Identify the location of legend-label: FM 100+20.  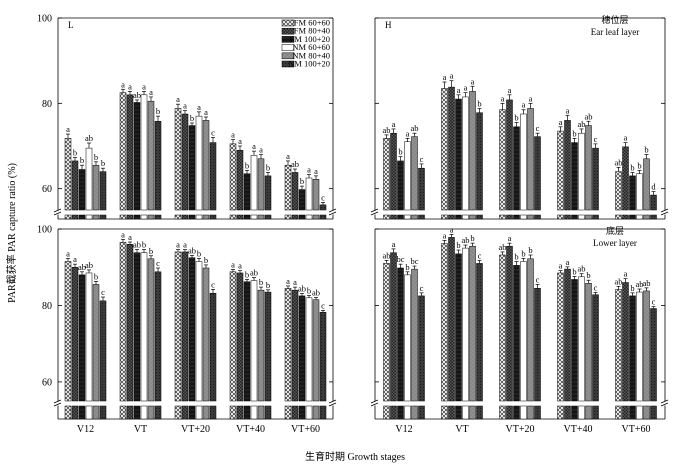
(310, 39).